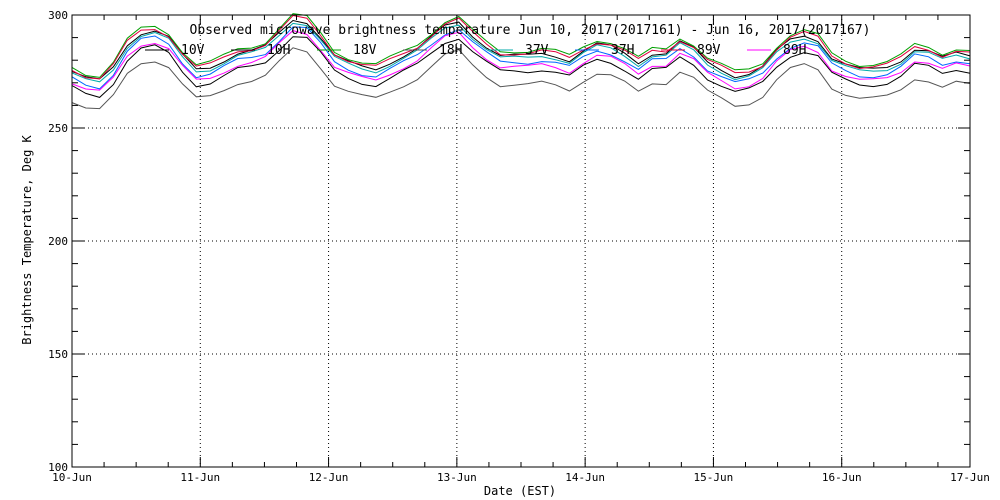 This screenshot has height=500, width=1000. What do you see at coordinates (72, 477) in the screenshot?
I see `x-tick-label: 10-Jun` at bounding box center [72, 477].